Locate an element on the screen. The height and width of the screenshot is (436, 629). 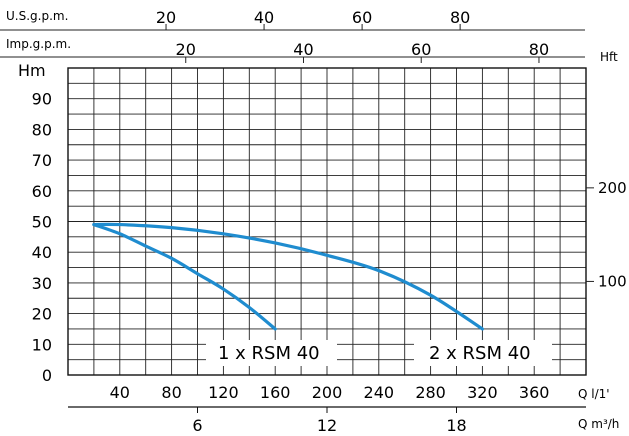
usgpm-ticks: 20 40 60 80 is located at coordinates (313, 19).